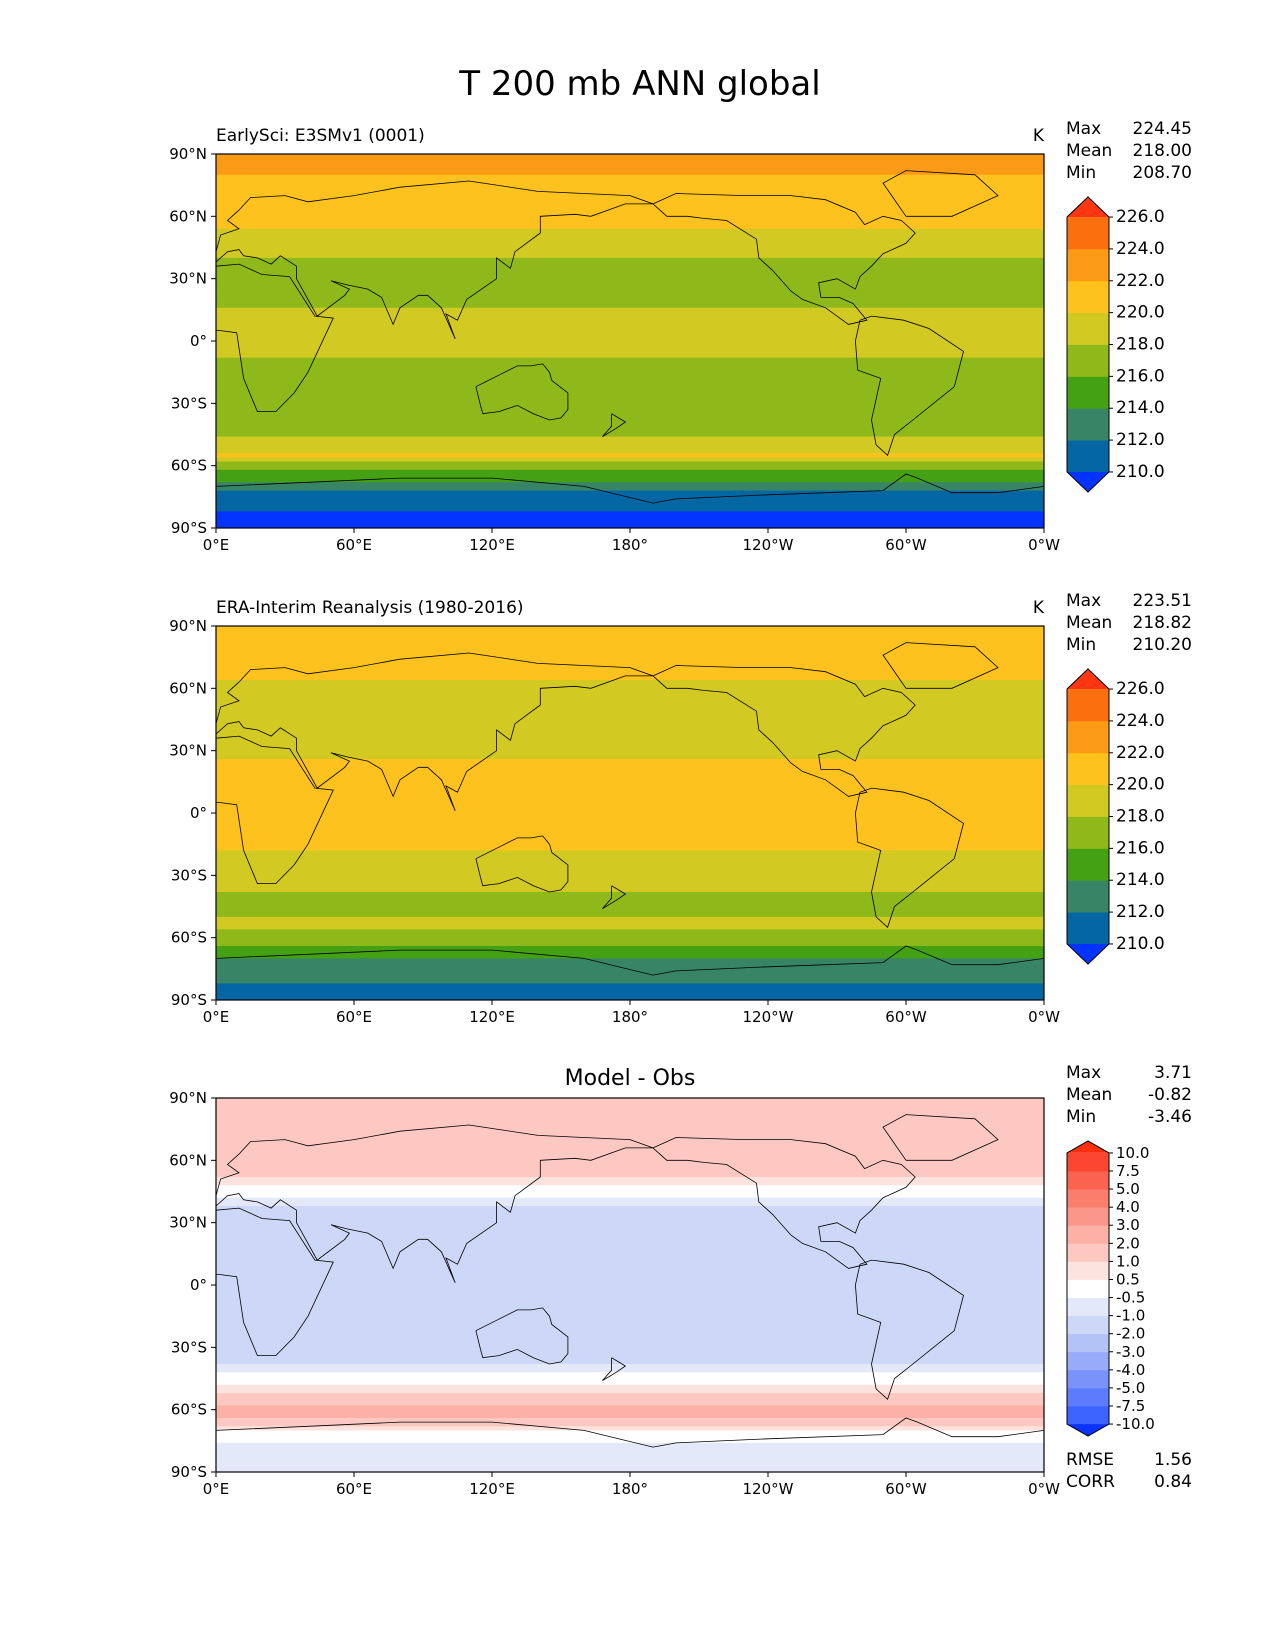  Describe the element at coordinates (189, 1347) in the screenshot. I see `y-tick-label: 30°S` at that location.